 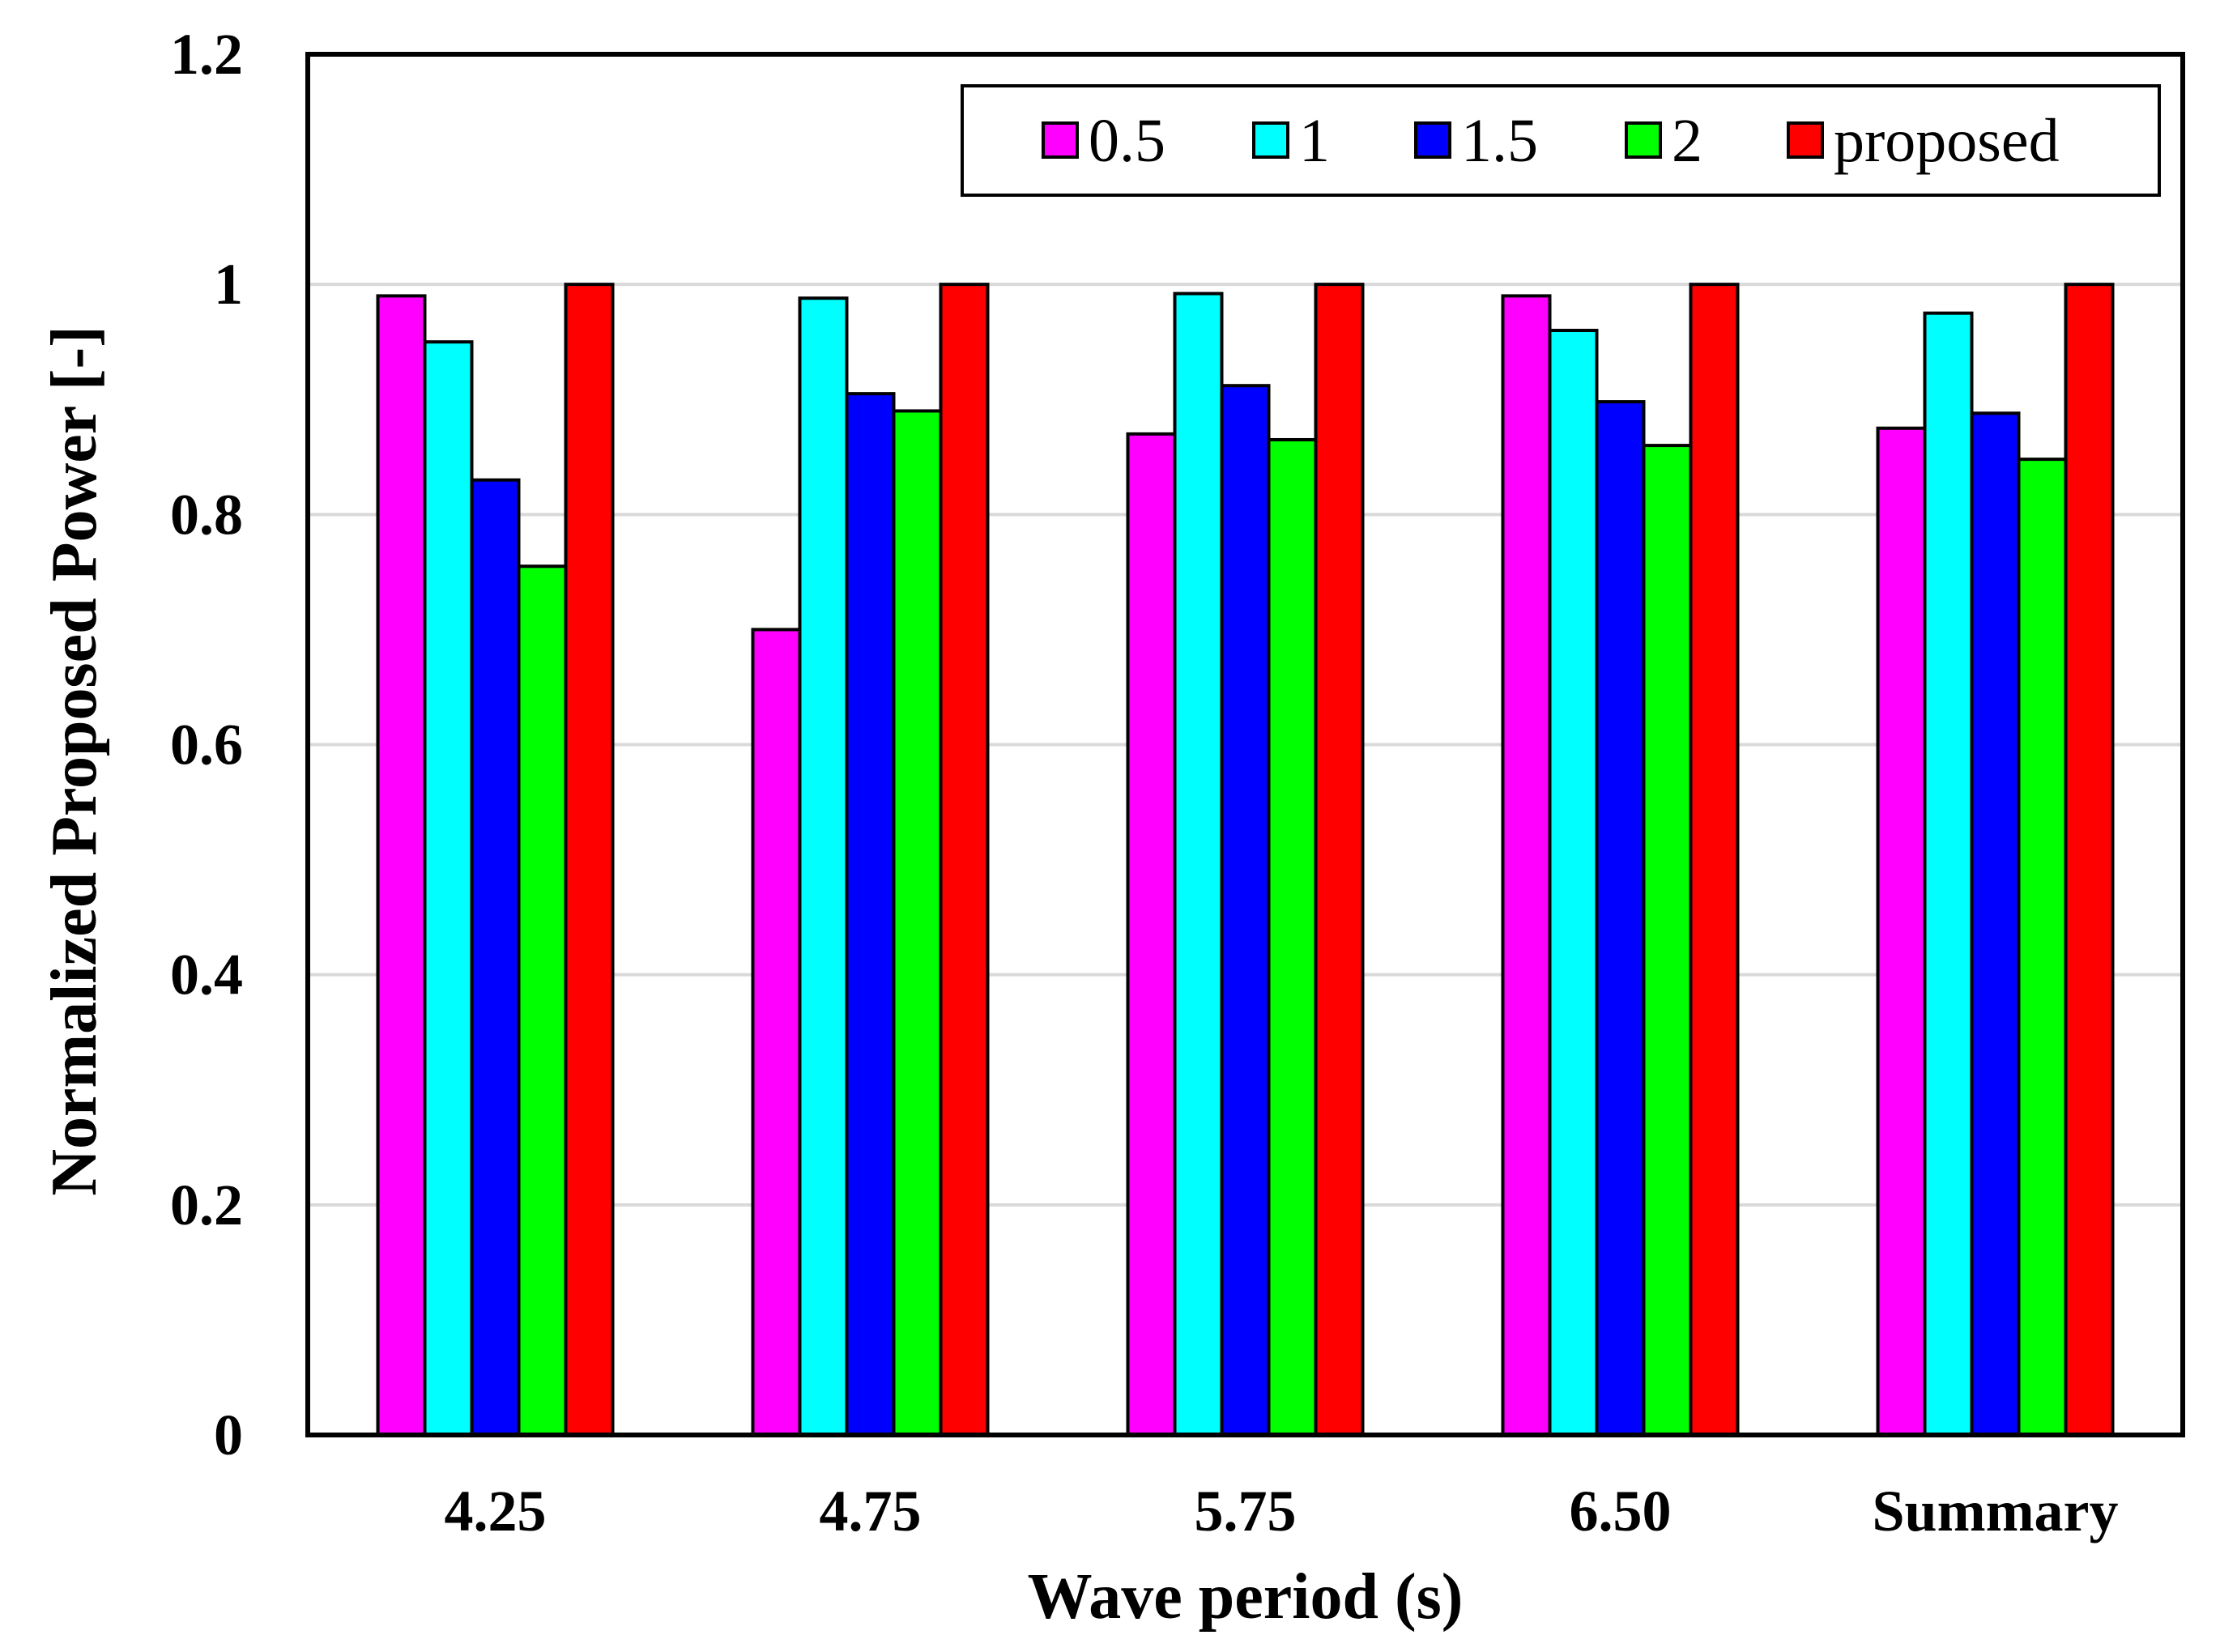 What do you see at coordinates (1901, 931) in the screenshot?
I see `bar-0_5-Summary` at bounding box center [1901, 931].